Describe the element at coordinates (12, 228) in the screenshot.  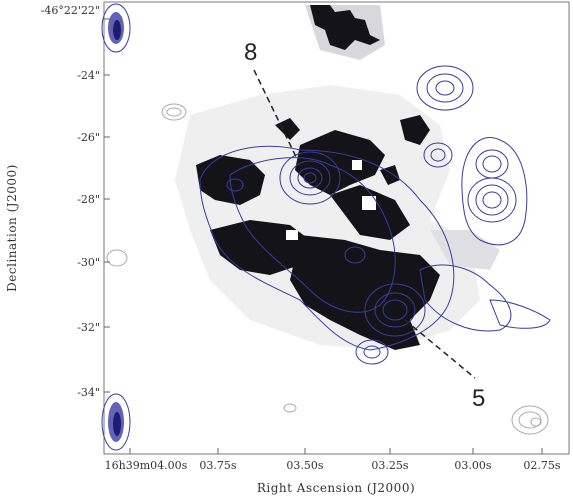
I see `y-axis-title: Declination (J2000)` at that location.